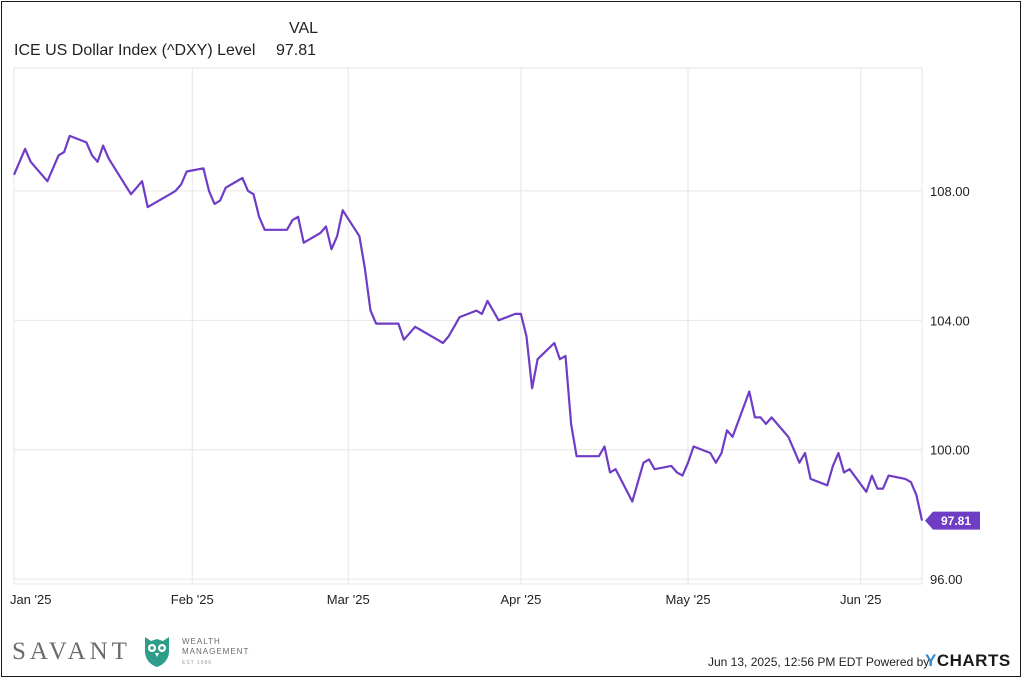  I want to click on x-tick-label: Jun '25, so click(861, 599).